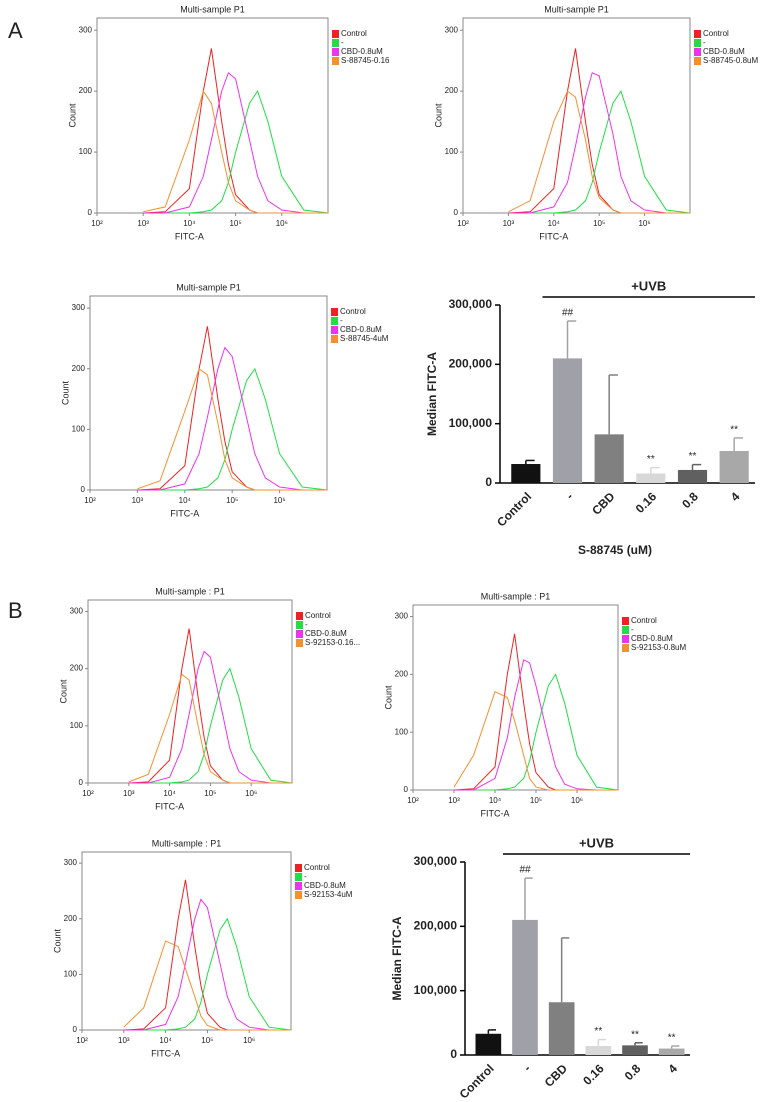 This screenshot has width=774, height=1102. Describe the element at coordinates (730, 60) in the screenshot. I see `legend-label: S-88745-0.8uM` at that location.